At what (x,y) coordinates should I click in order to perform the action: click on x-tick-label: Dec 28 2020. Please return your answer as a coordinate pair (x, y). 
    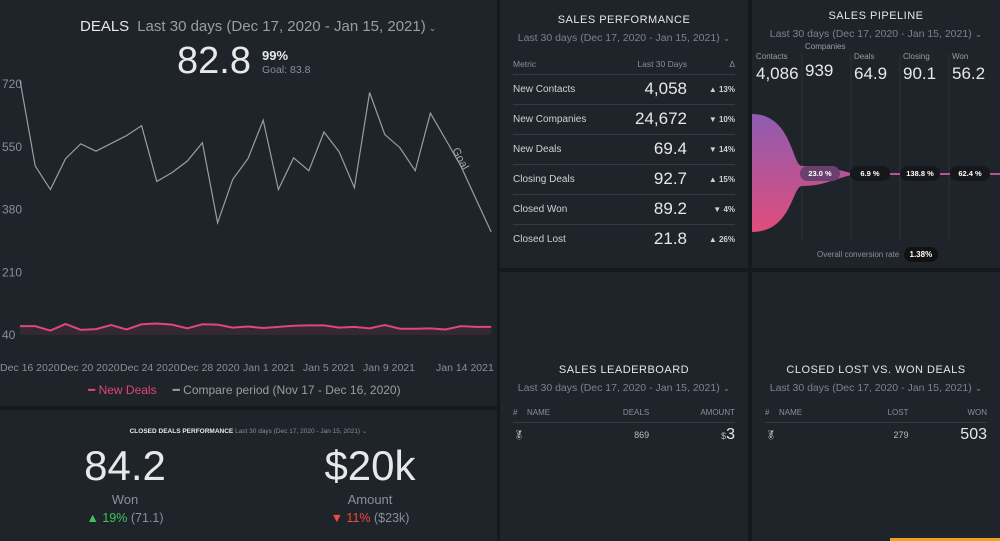
    Looking at the image, I should click on (210, 368).